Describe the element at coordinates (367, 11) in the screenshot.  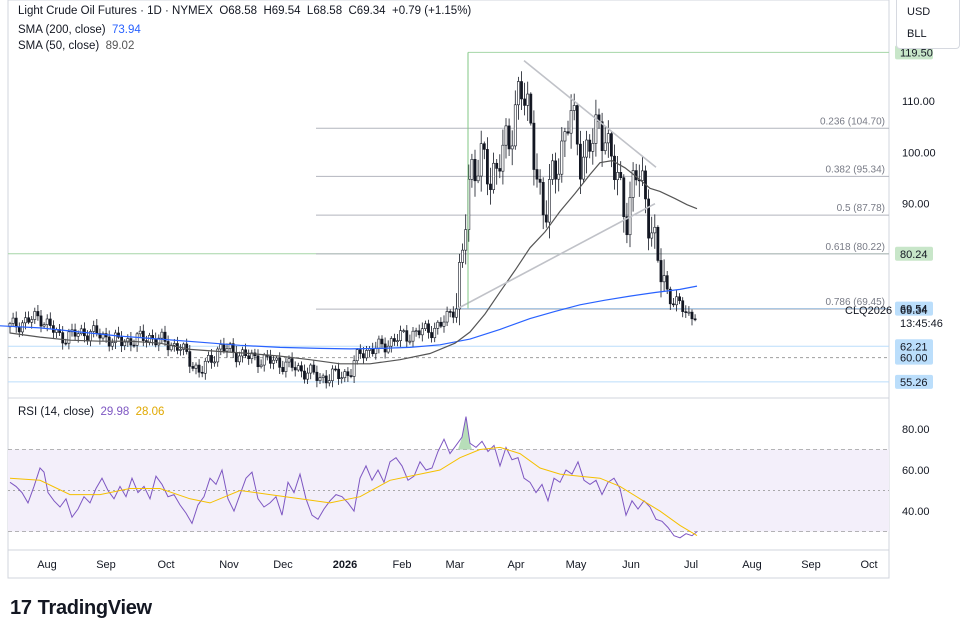
I see `ohlc-close: C69.34` at that location.